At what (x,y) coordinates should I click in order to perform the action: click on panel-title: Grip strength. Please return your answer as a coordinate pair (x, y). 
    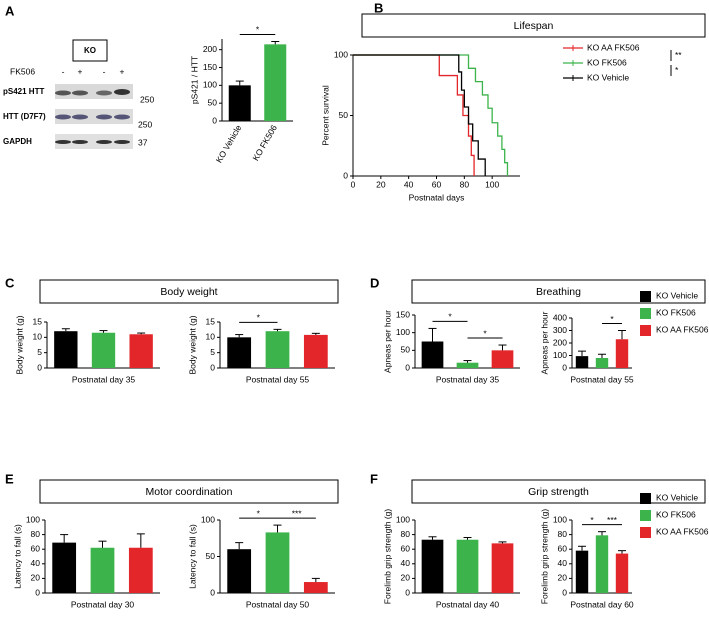
    Looking at the image, I should click on (558, 492).